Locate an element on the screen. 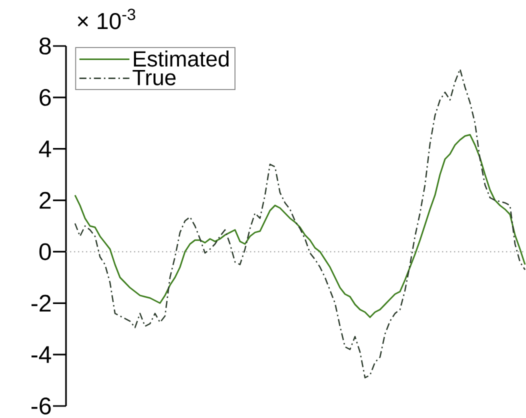 The height and width of the screenshot is (418, 526). legend-label: Estimated is located at coordinates (181, 58).